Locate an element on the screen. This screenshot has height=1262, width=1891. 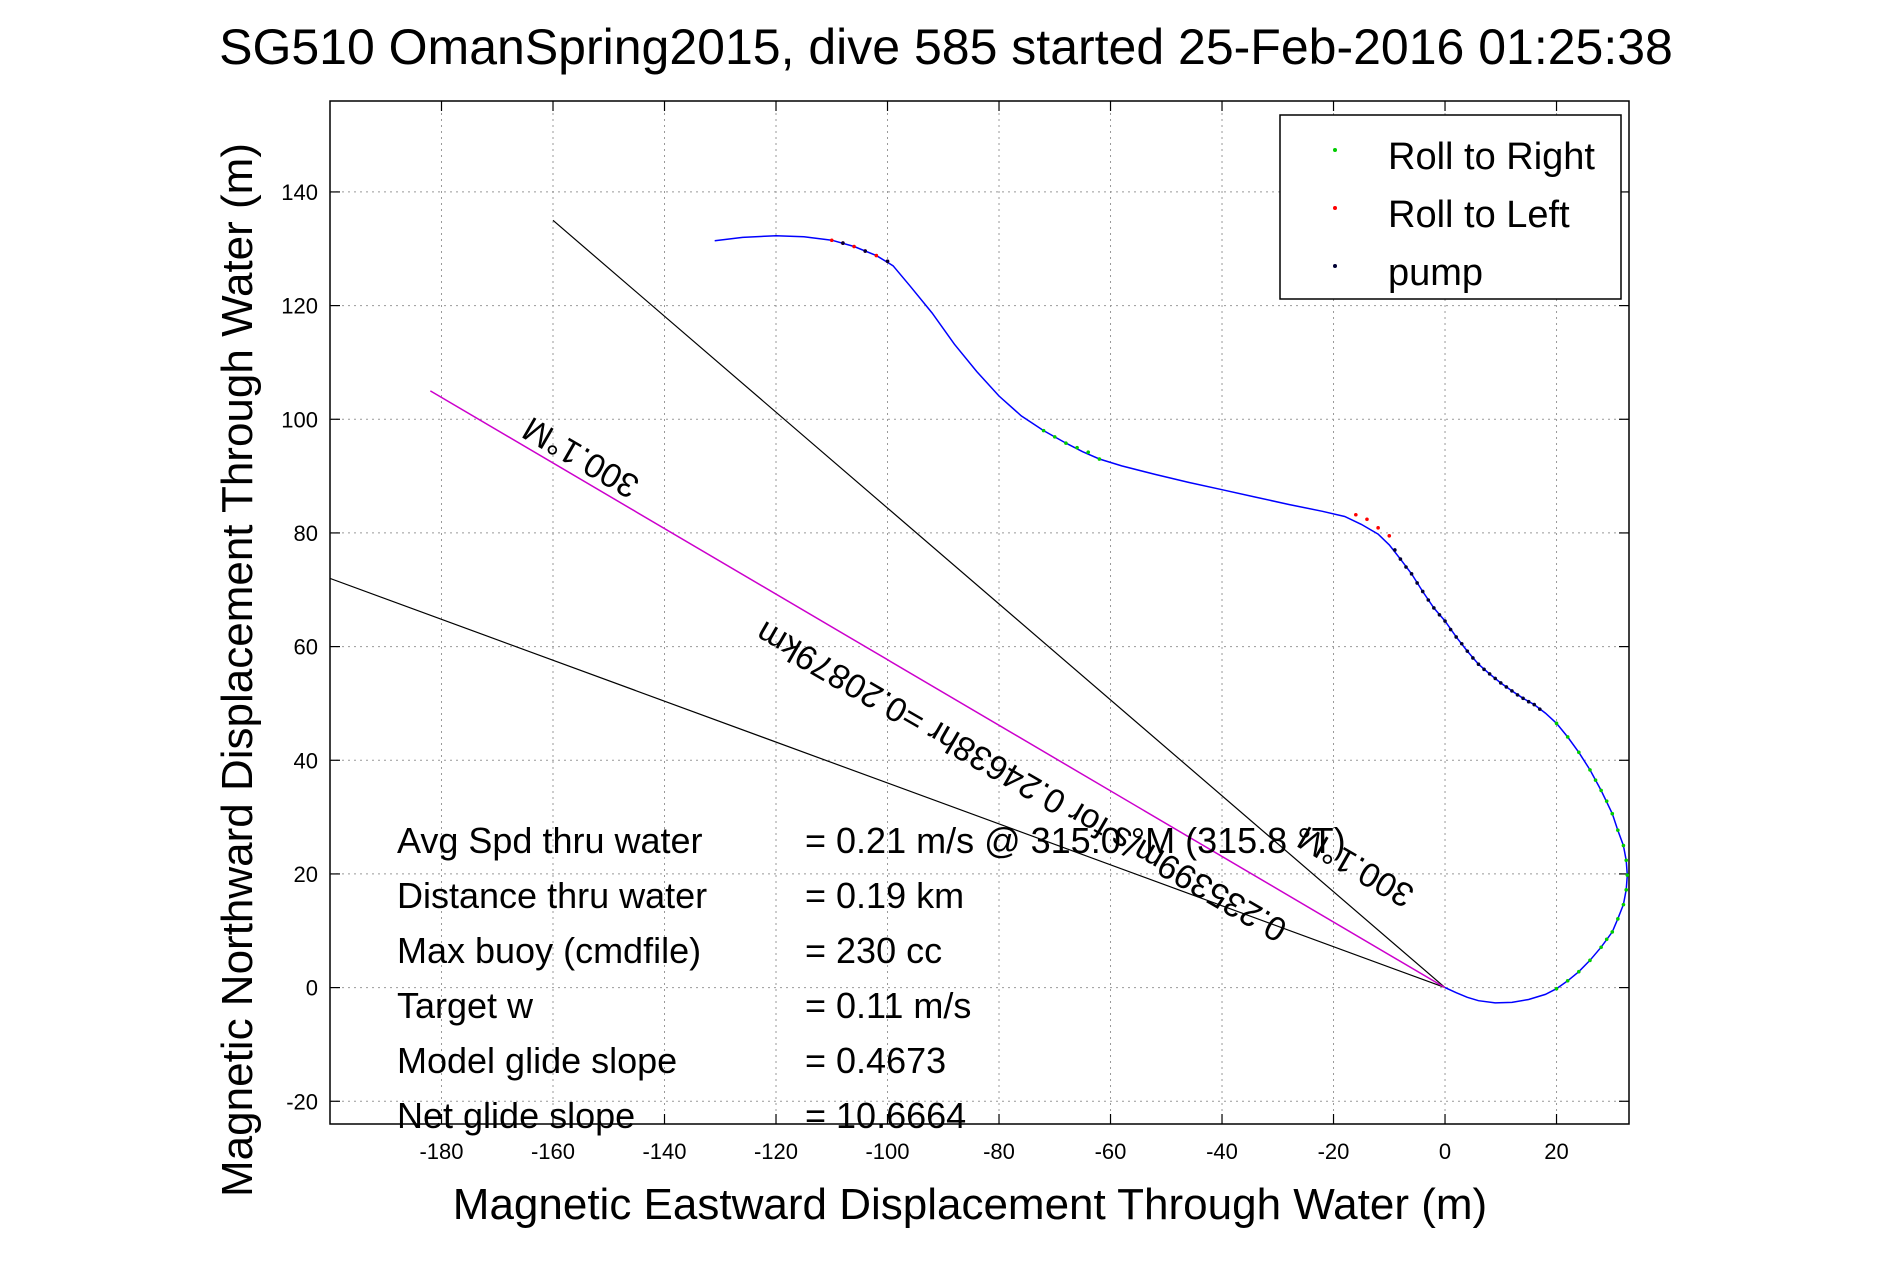
y-tick-label: 100 is located at coordinates (299, 419).